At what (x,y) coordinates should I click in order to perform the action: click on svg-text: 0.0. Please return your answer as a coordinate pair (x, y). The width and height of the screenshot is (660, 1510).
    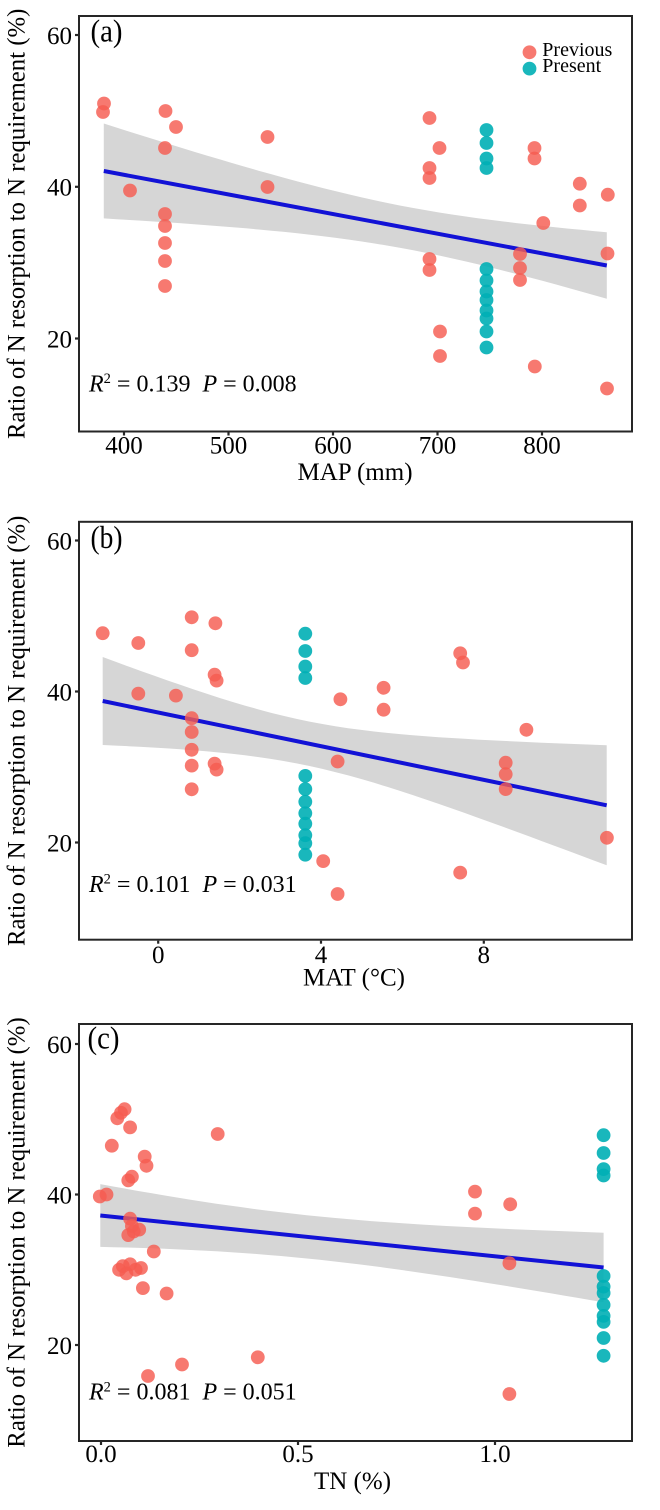
    Looking at the image, I should click on (100, 1454).